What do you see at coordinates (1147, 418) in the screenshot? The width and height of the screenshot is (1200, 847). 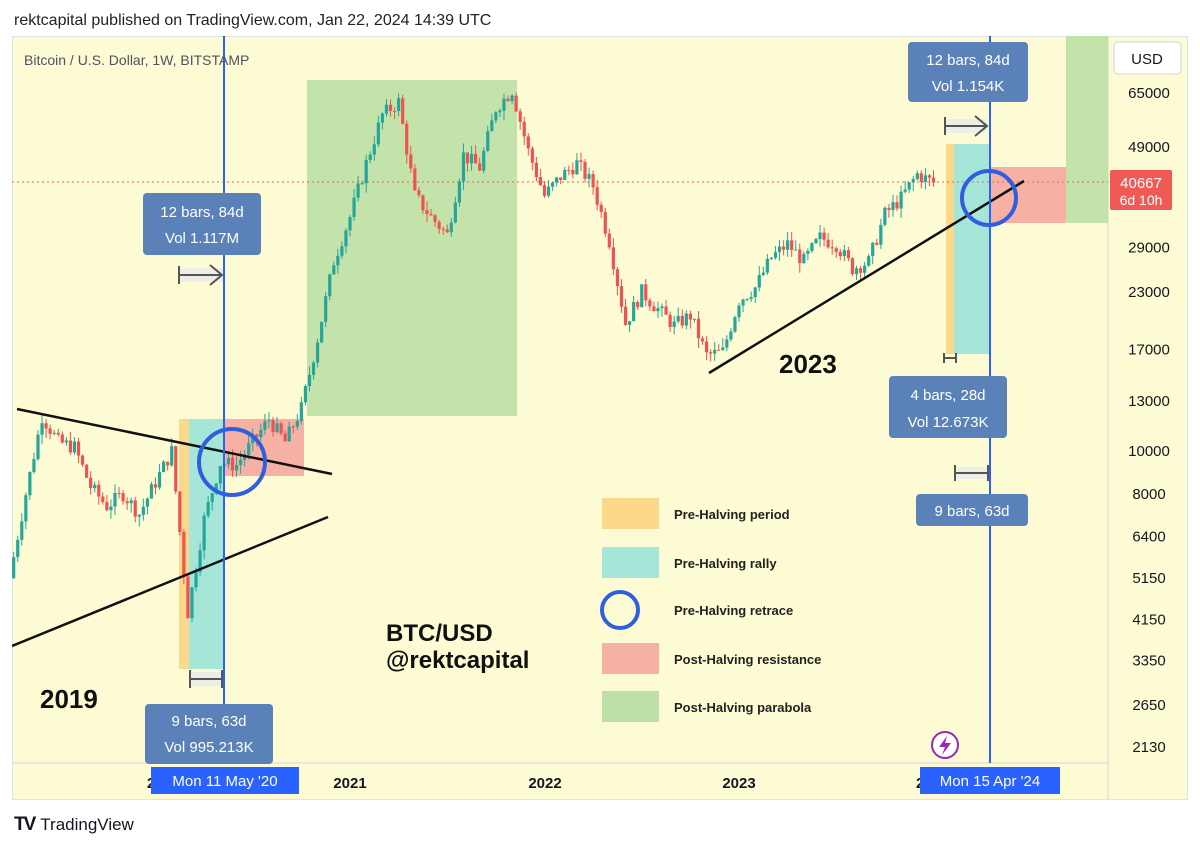 I see `price-axis-panel` at bounding box center [1147, 418].